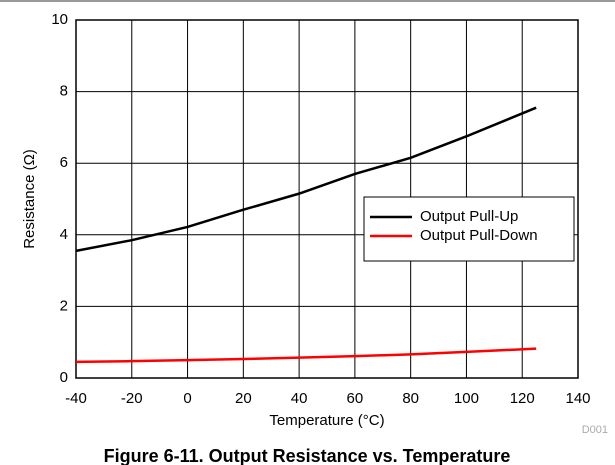 This screenshot has height=465, width=615. What do you see at coordinates (76, 398) in the screenshot?
I see `x-tick-label: -40` at bounding box center [76, 398].